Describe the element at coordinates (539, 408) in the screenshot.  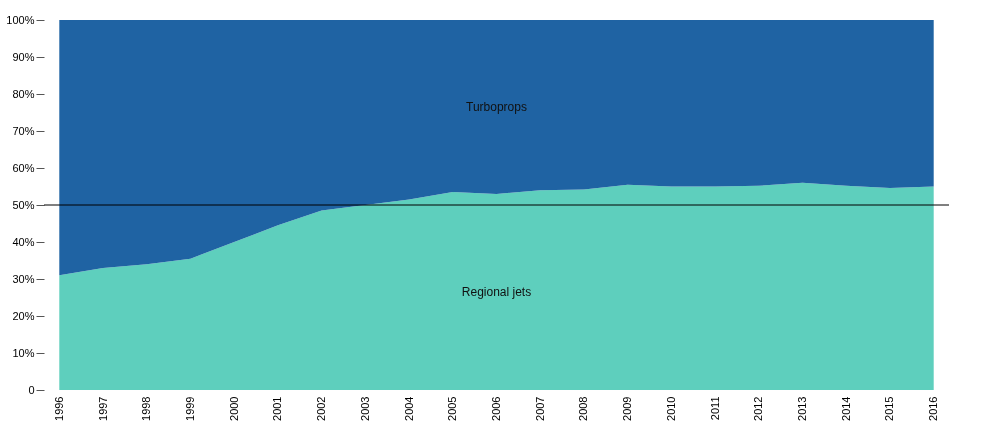
I see `x-tick-label: 2007` at that location.